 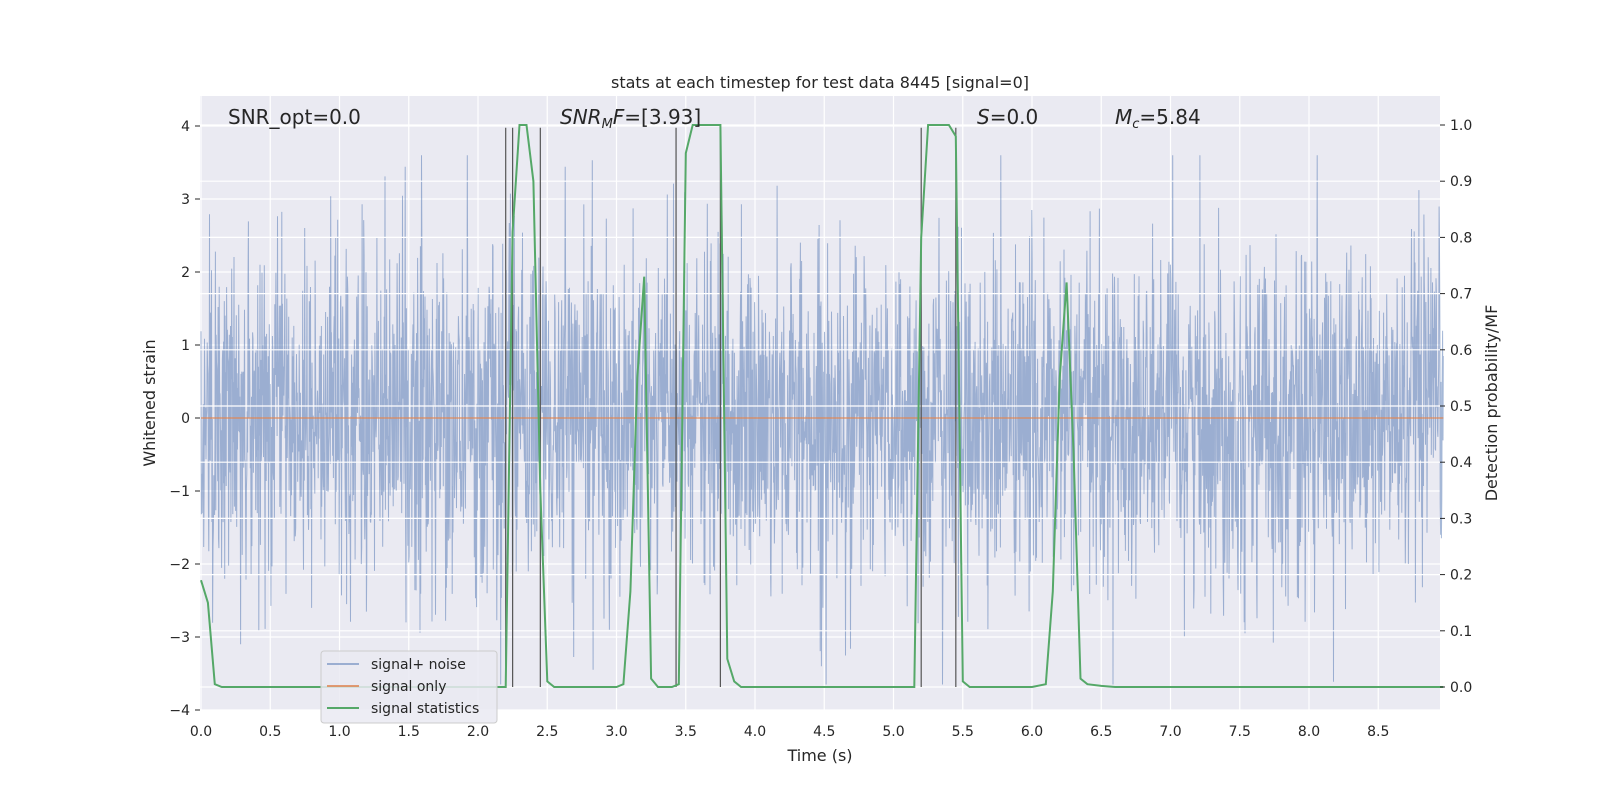 I want to click on y2-tick-label: 0.8, so click(x=1461, y=238).